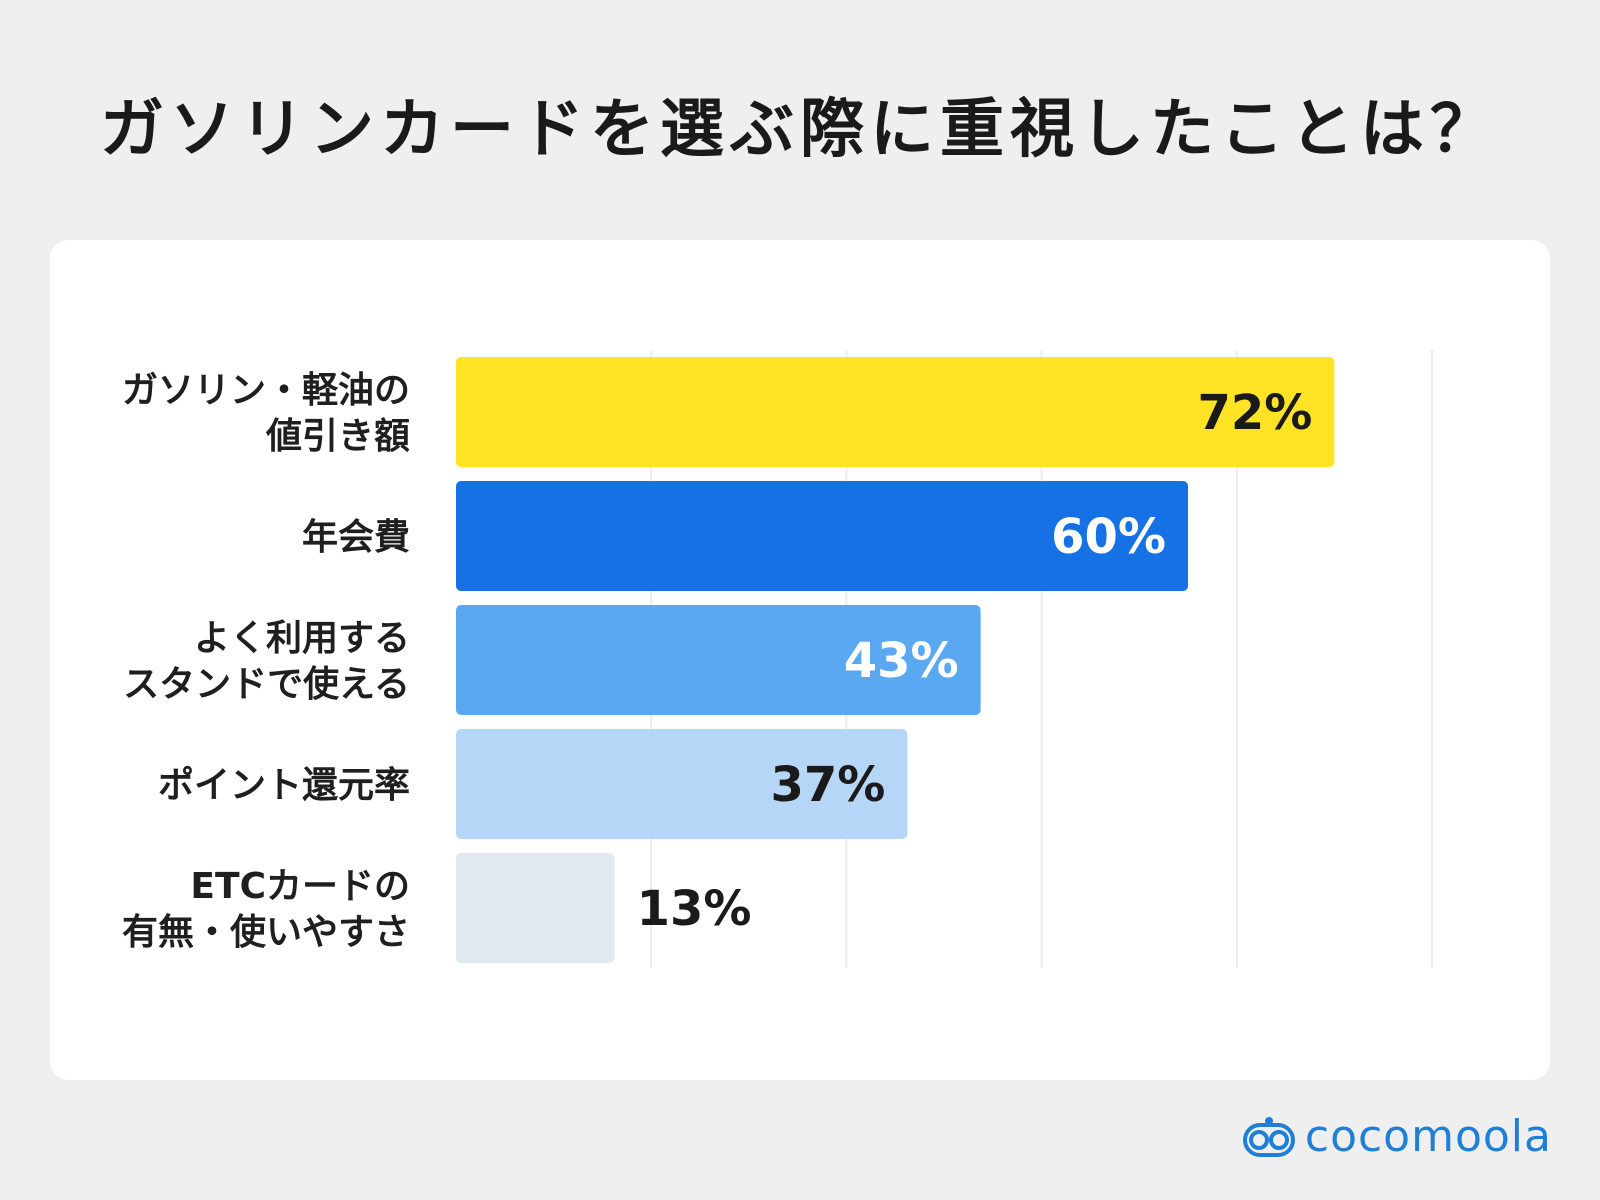 Image resolution: width=1600 pixels, height=1200 pixels. What do you see at coordinates (266, 684) in the screenshot?
I see `category-label-line: スタンドで使える` at bounding box center [266, 684].